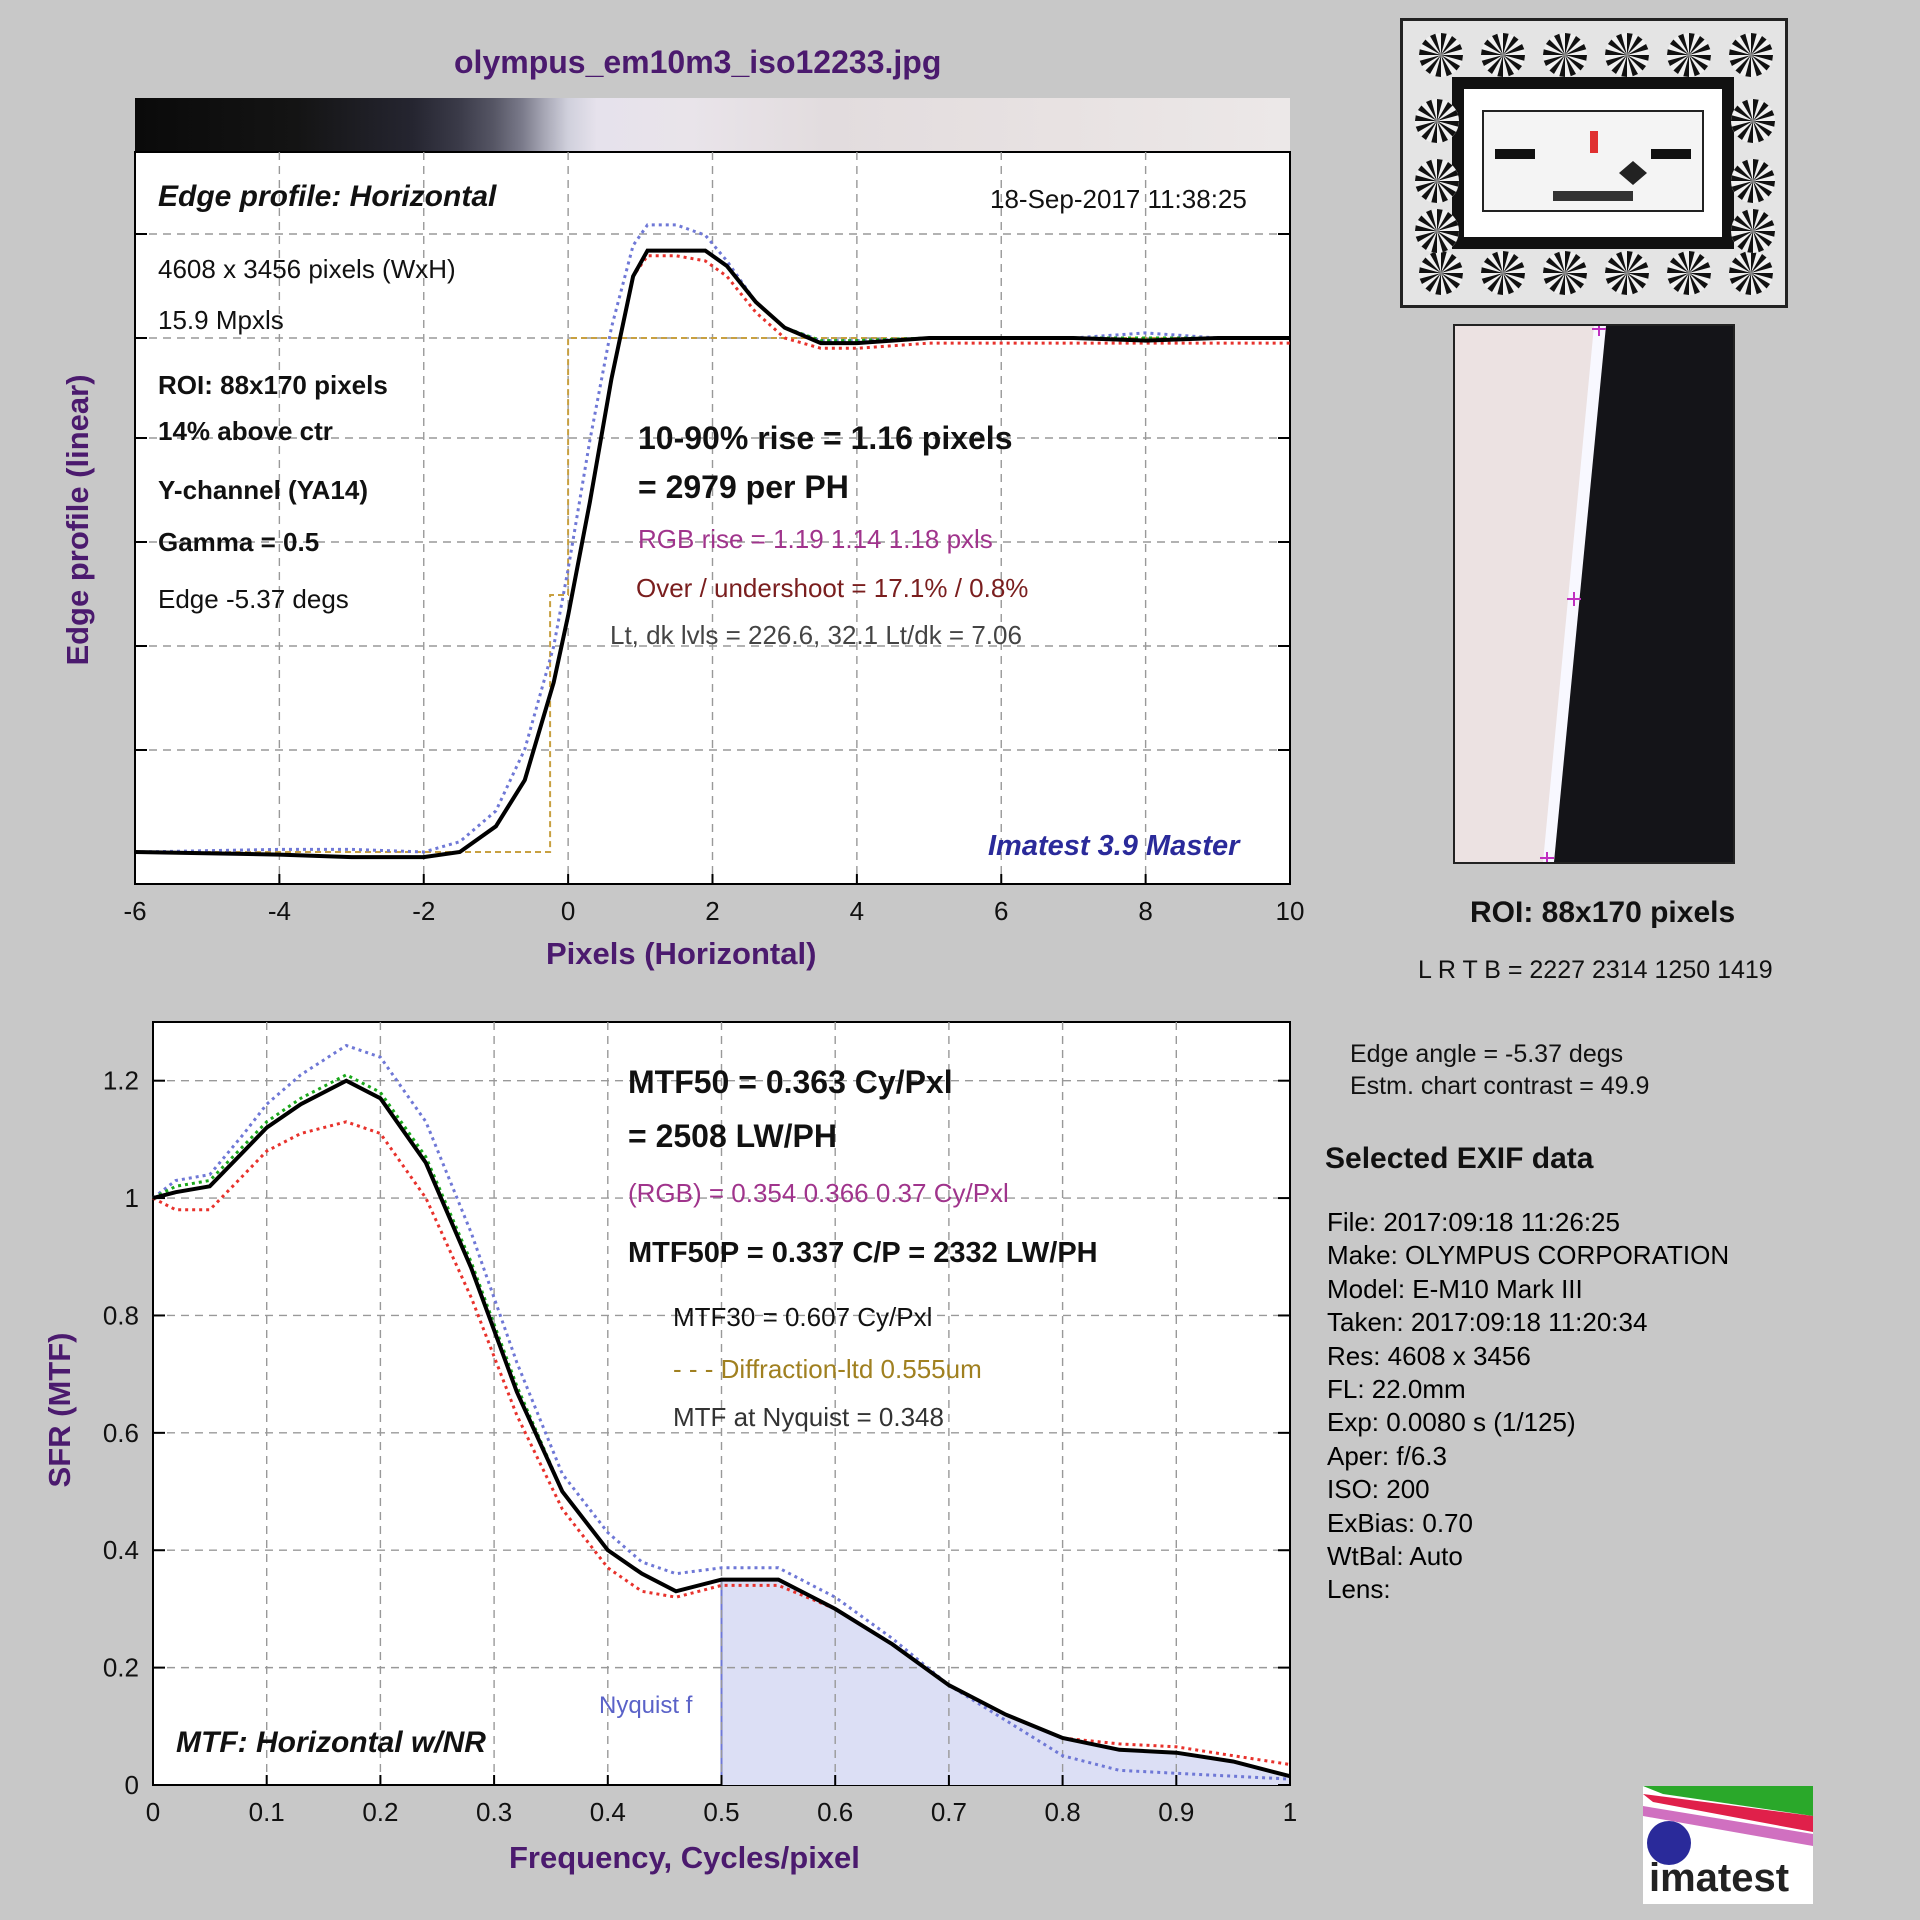 The width and height of the screenshot is (1920, 1920). I want to click on mtf50-lwph: = 2508 LW/PH, so click(732, 1136).